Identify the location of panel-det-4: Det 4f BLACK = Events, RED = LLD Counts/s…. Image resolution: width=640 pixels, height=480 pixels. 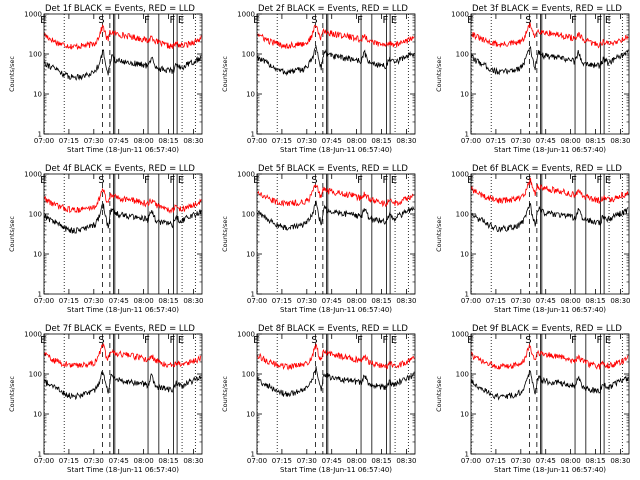
(106, 239).